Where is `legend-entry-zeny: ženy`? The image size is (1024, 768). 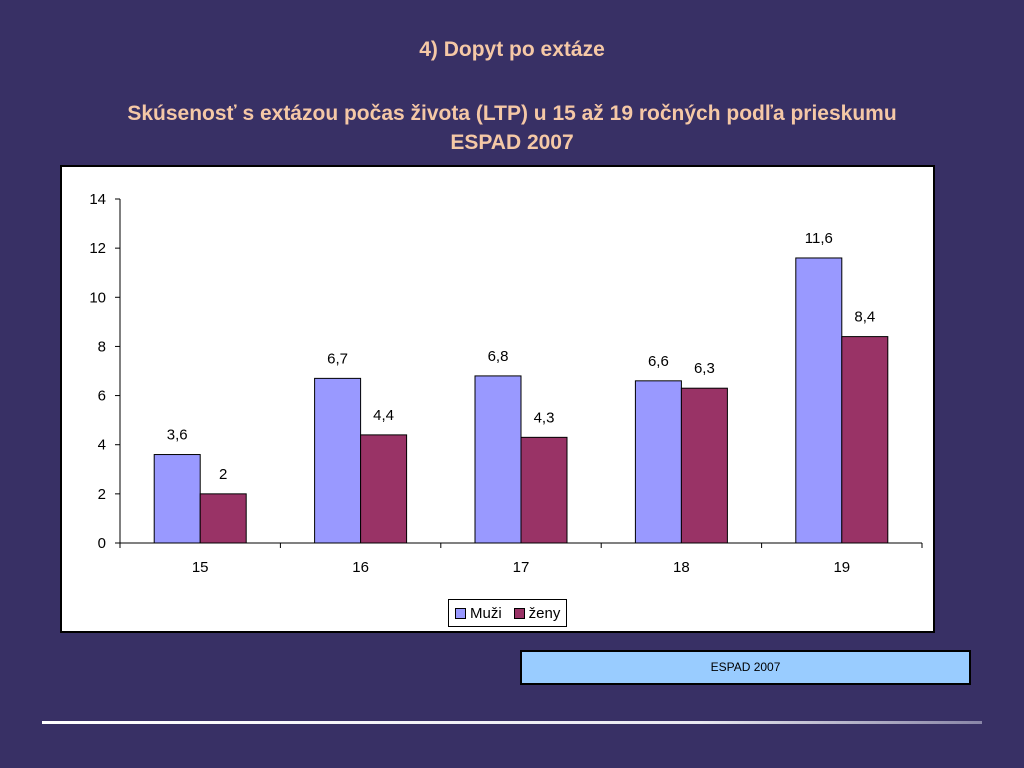
legend-entry-zeny: ženy is located at coordinates (537, 613).